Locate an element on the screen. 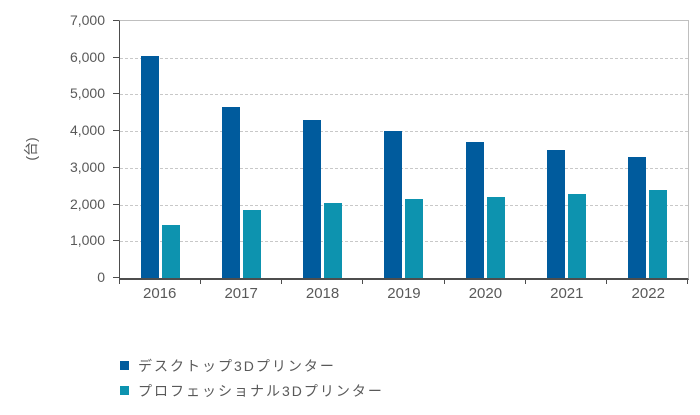 The height and width of the screenshot is (415, 700). x-axis-tick-label: 2019 is located at coordinates (404, 293).